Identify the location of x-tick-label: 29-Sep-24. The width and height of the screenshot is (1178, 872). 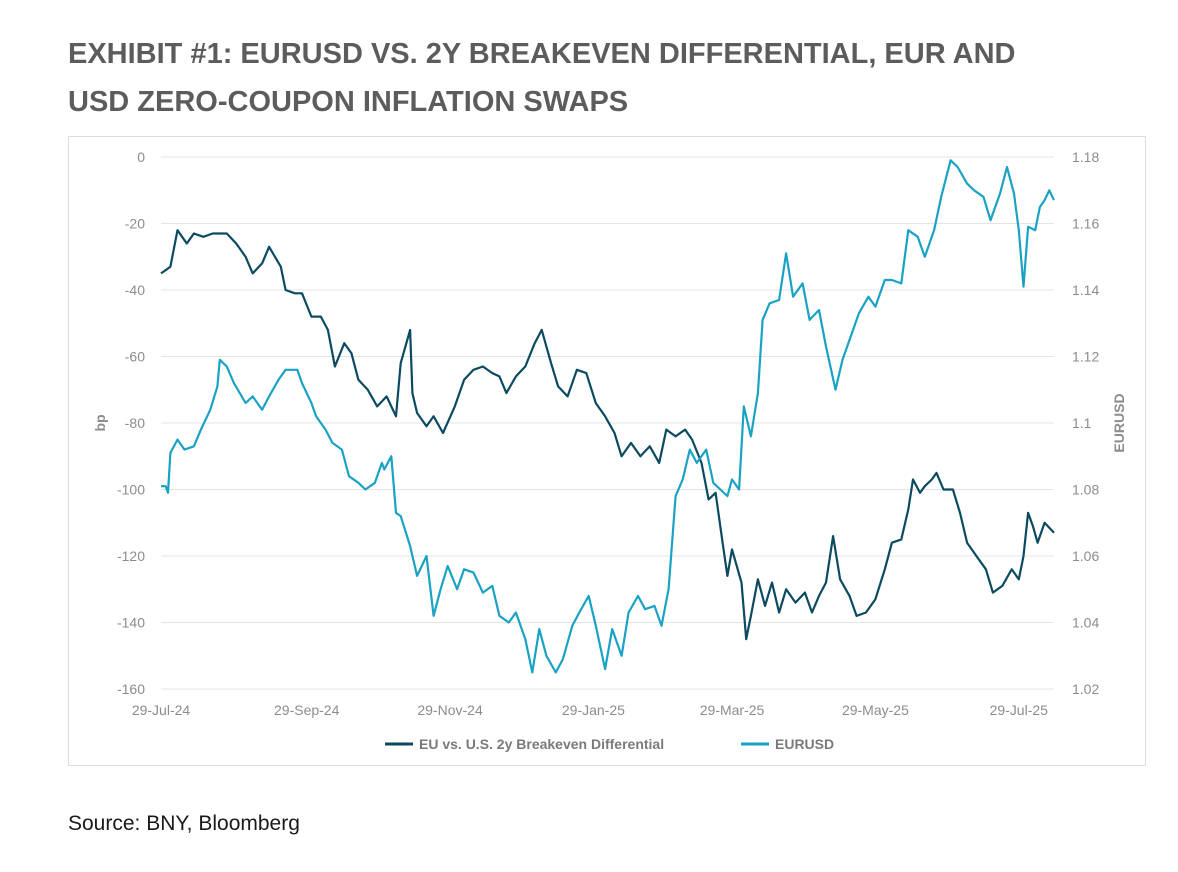
(307, 710).